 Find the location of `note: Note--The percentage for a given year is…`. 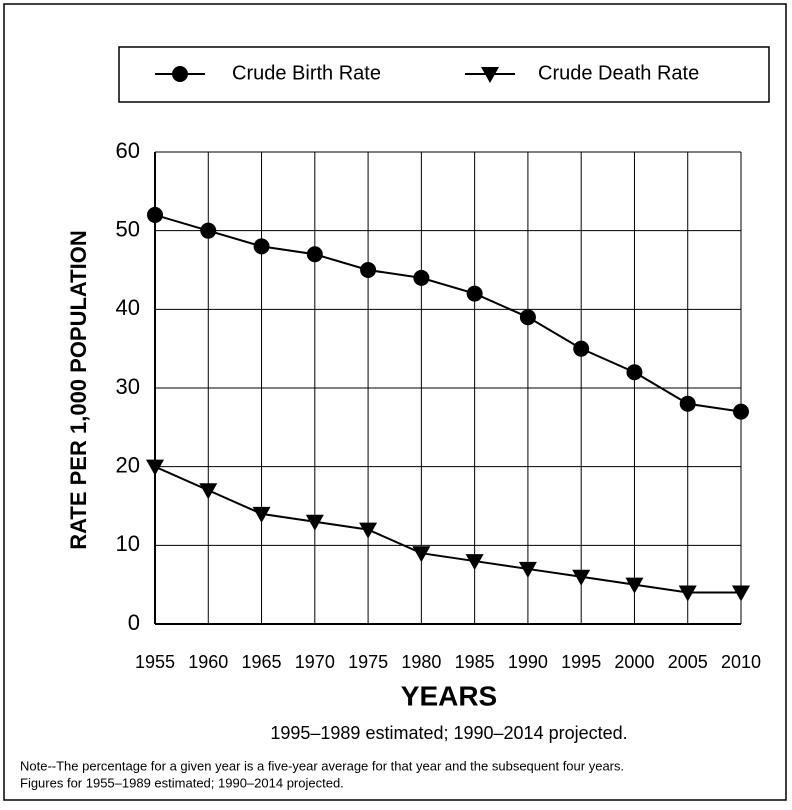

note: Note--The percentage for a given year is… is located at coordinates (322, 765).